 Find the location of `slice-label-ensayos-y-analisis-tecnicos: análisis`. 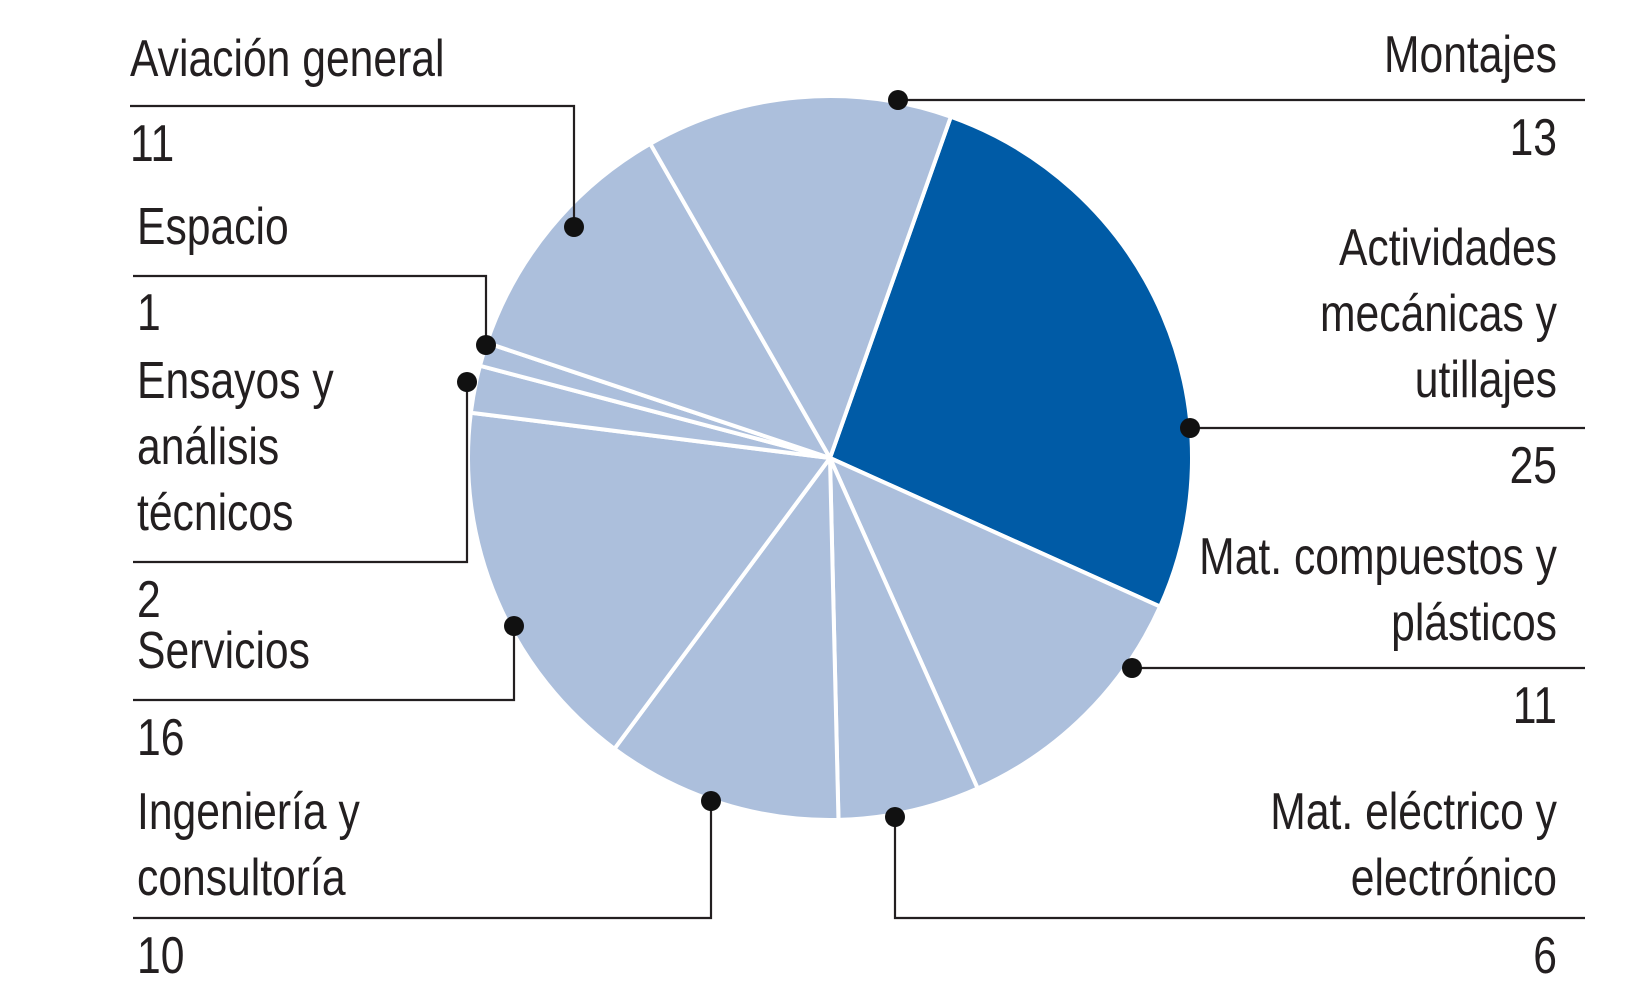

slice-label-ensayos-y-analisis-tecnicos: análisis is located at coordinates (208, 447).